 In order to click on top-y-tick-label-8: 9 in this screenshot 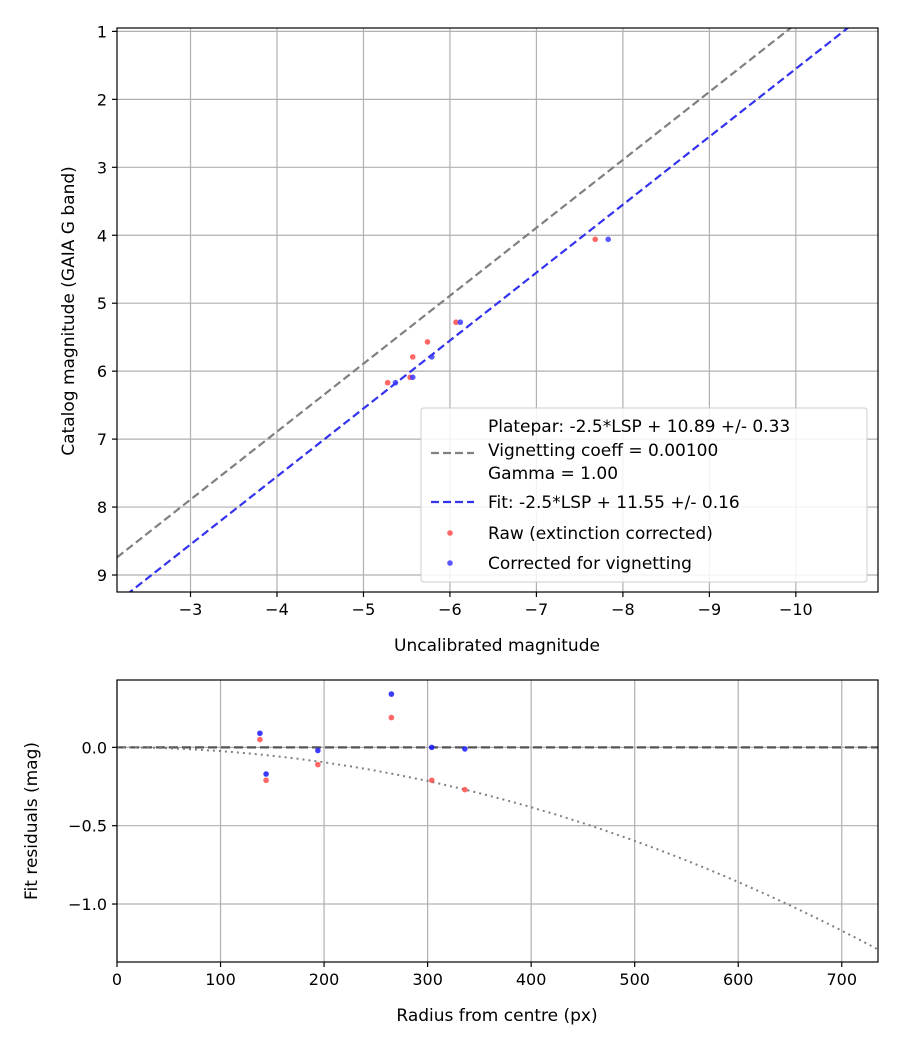, I will do `click(102, 575)`.